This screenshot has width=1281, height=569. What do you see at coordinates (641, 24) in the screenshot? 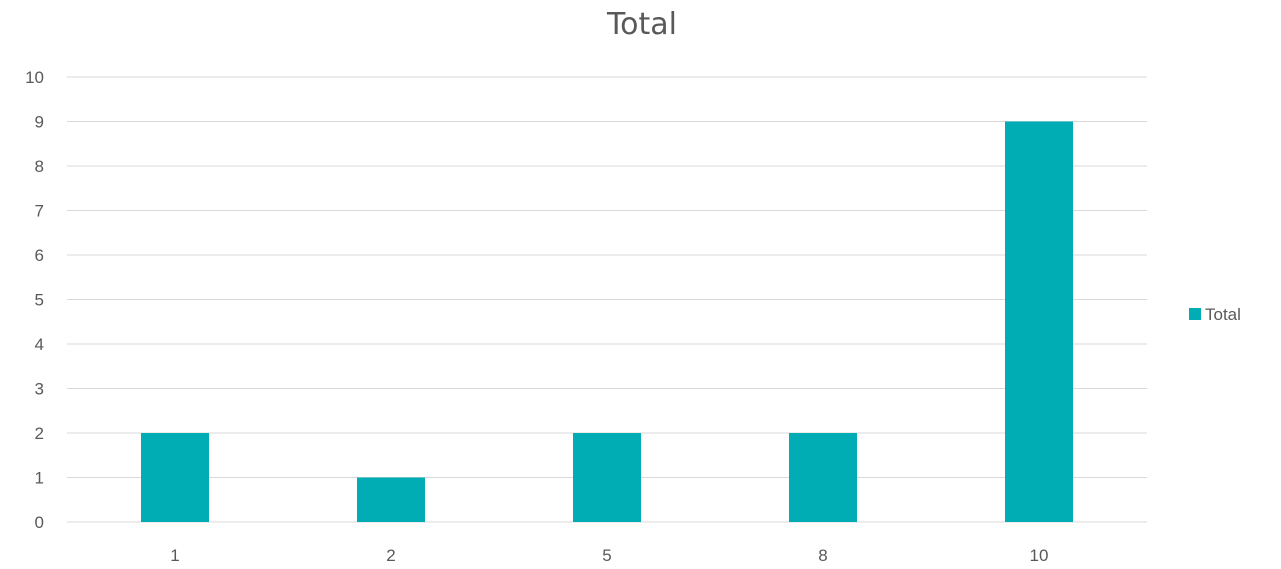
I see `chart-title: Total` at bounding box center [641, 24].